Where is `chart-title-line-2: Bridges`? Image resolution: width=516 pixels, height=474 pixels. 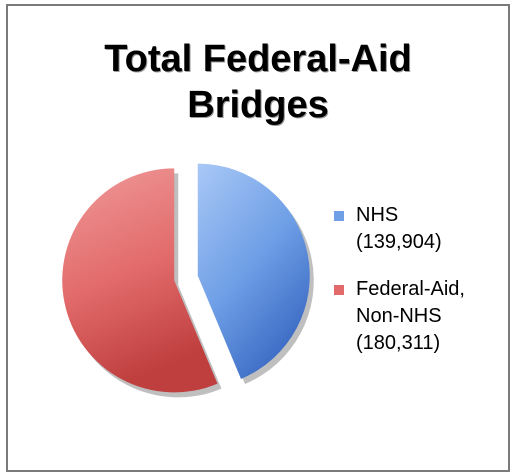 chart-title-line-2: Bridges is located at coordinates (258, 105).